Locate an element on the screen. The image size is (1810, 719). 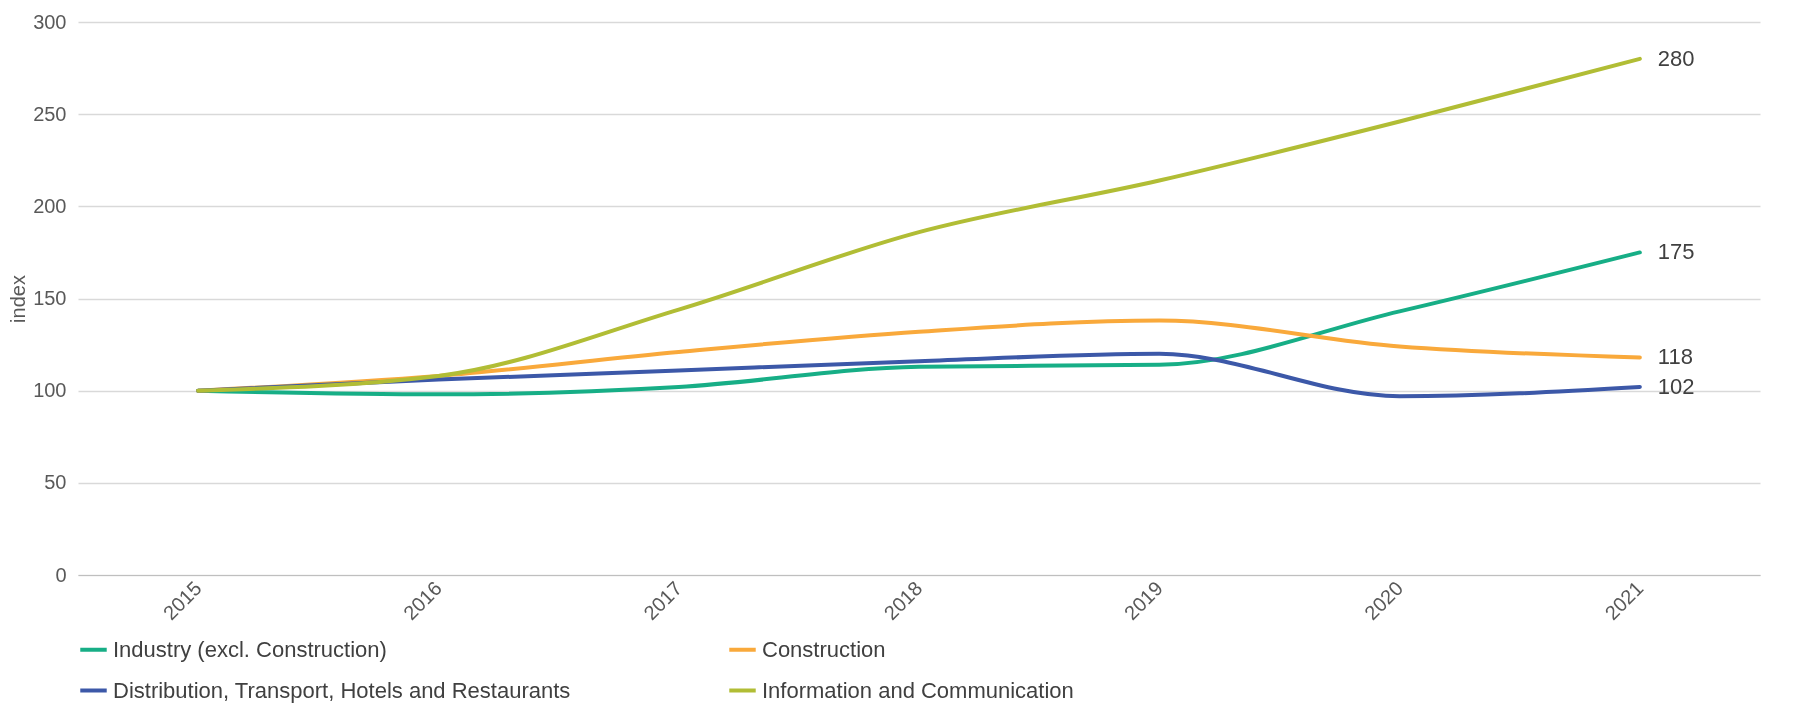
legend-label: Distribution, Transport, Hotels and Restaurants is located at coordinates (342, 690).